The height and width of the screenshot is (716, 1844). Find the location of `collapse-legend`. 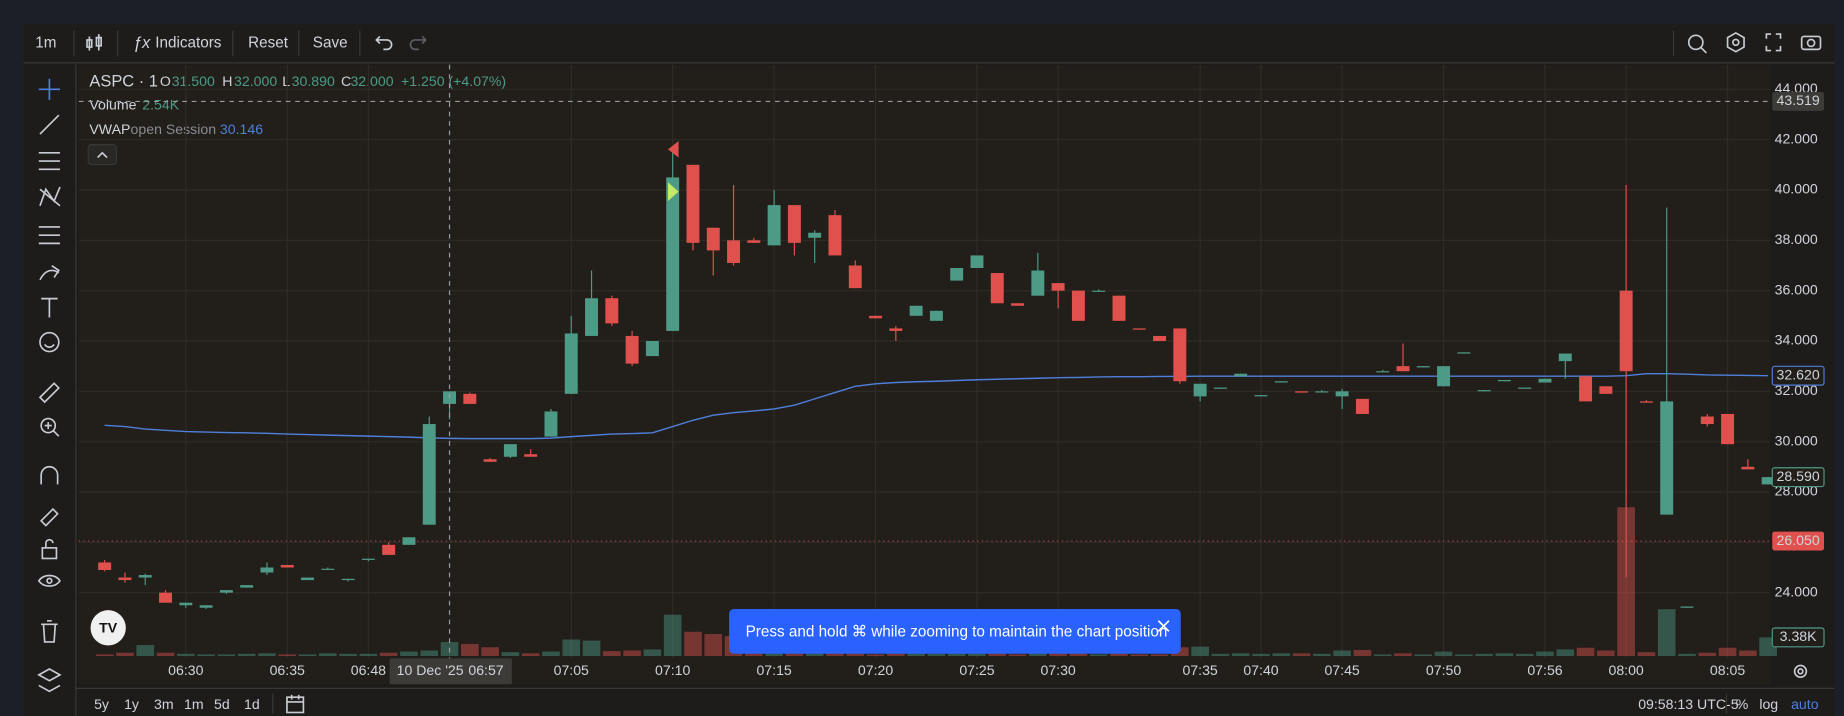

collapse-legend is located at coordinates (102, 155).